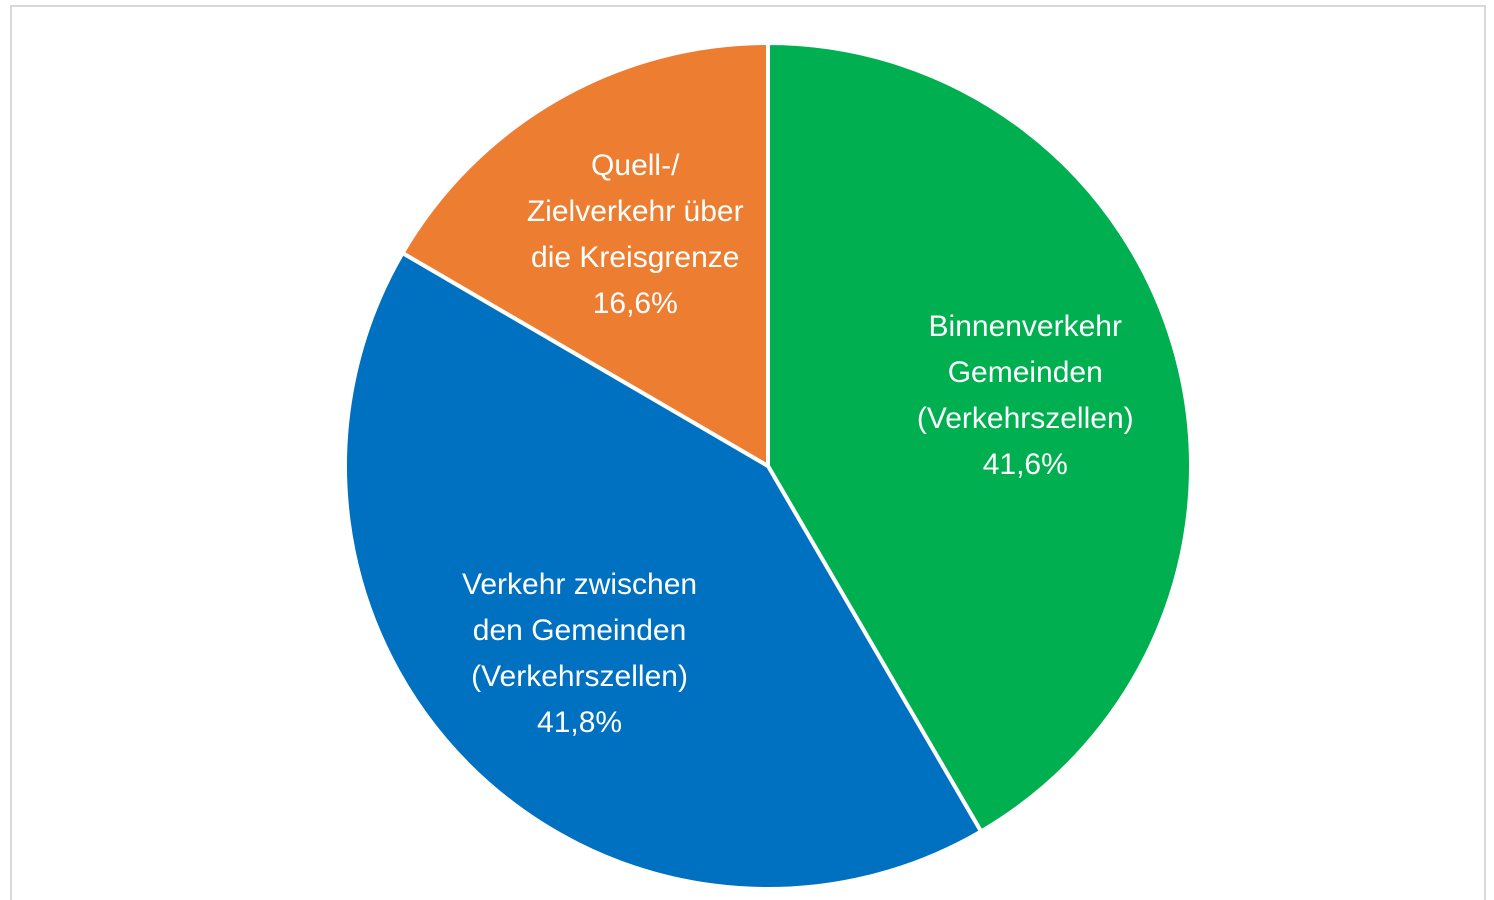 This screenshot has width=1494, height=900. What do you see at coordinates (1025, 373) in the screenshot?
I see `category-label: Binnenverkehr Gemeinden (Verkehrszellen)` at bounding box center [1025, 373].